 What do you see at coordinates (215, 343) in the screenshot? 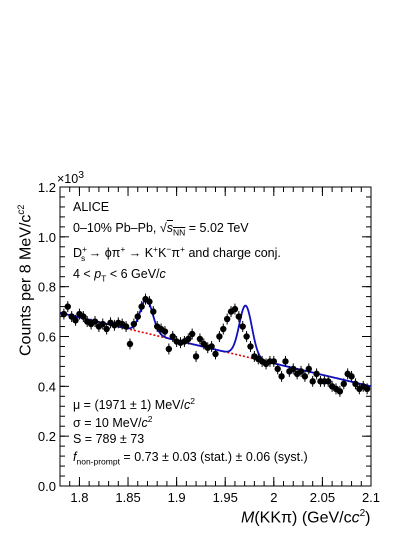
I see `total-fit-curve` at bounding box center [215, 343].